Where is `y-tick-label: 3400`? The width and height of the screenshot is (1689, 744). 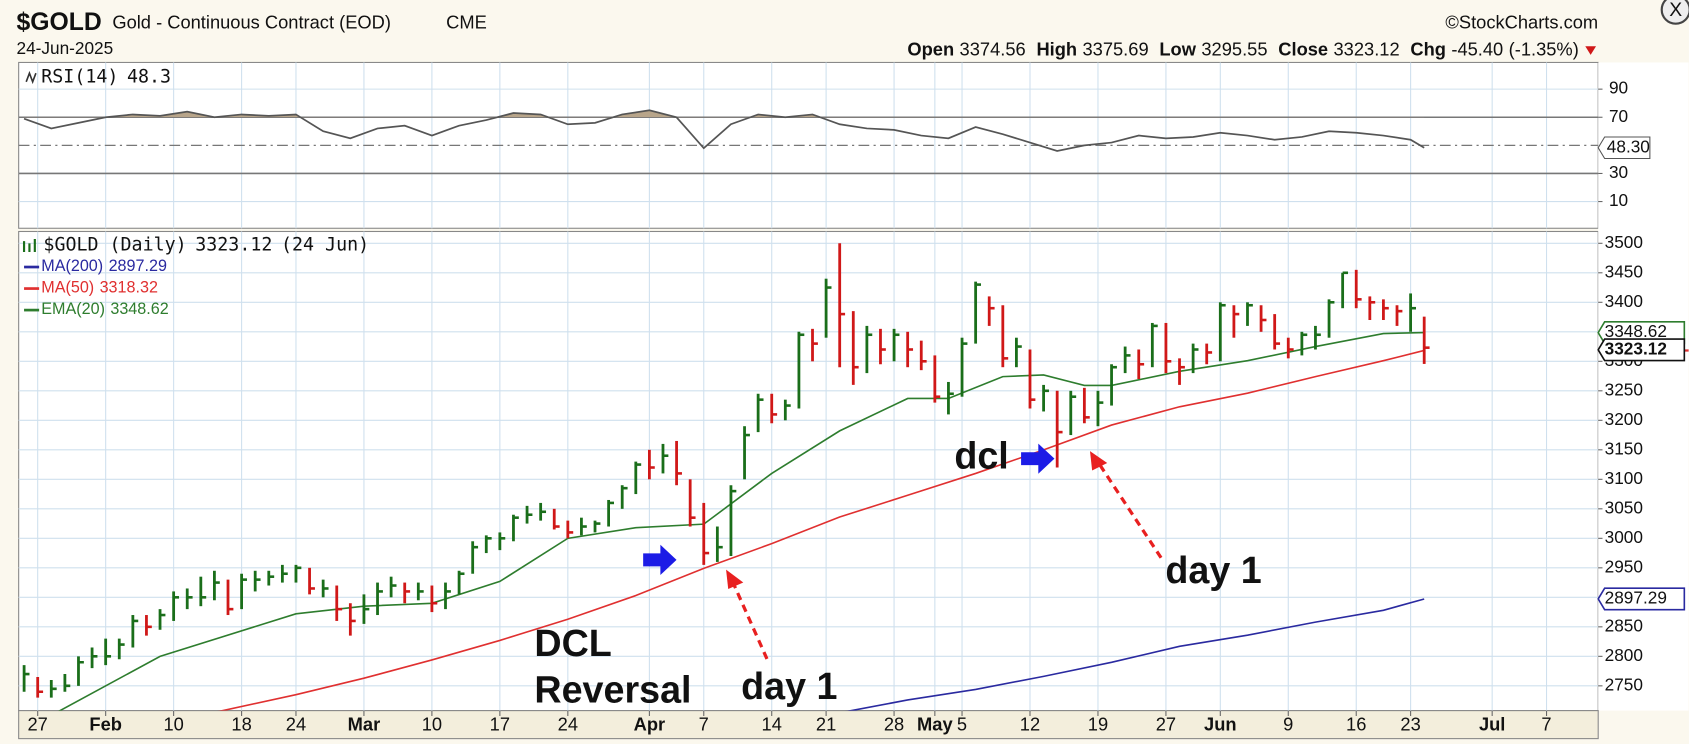 y-tick-label: 3400 is located at coordinates (1624, 301).